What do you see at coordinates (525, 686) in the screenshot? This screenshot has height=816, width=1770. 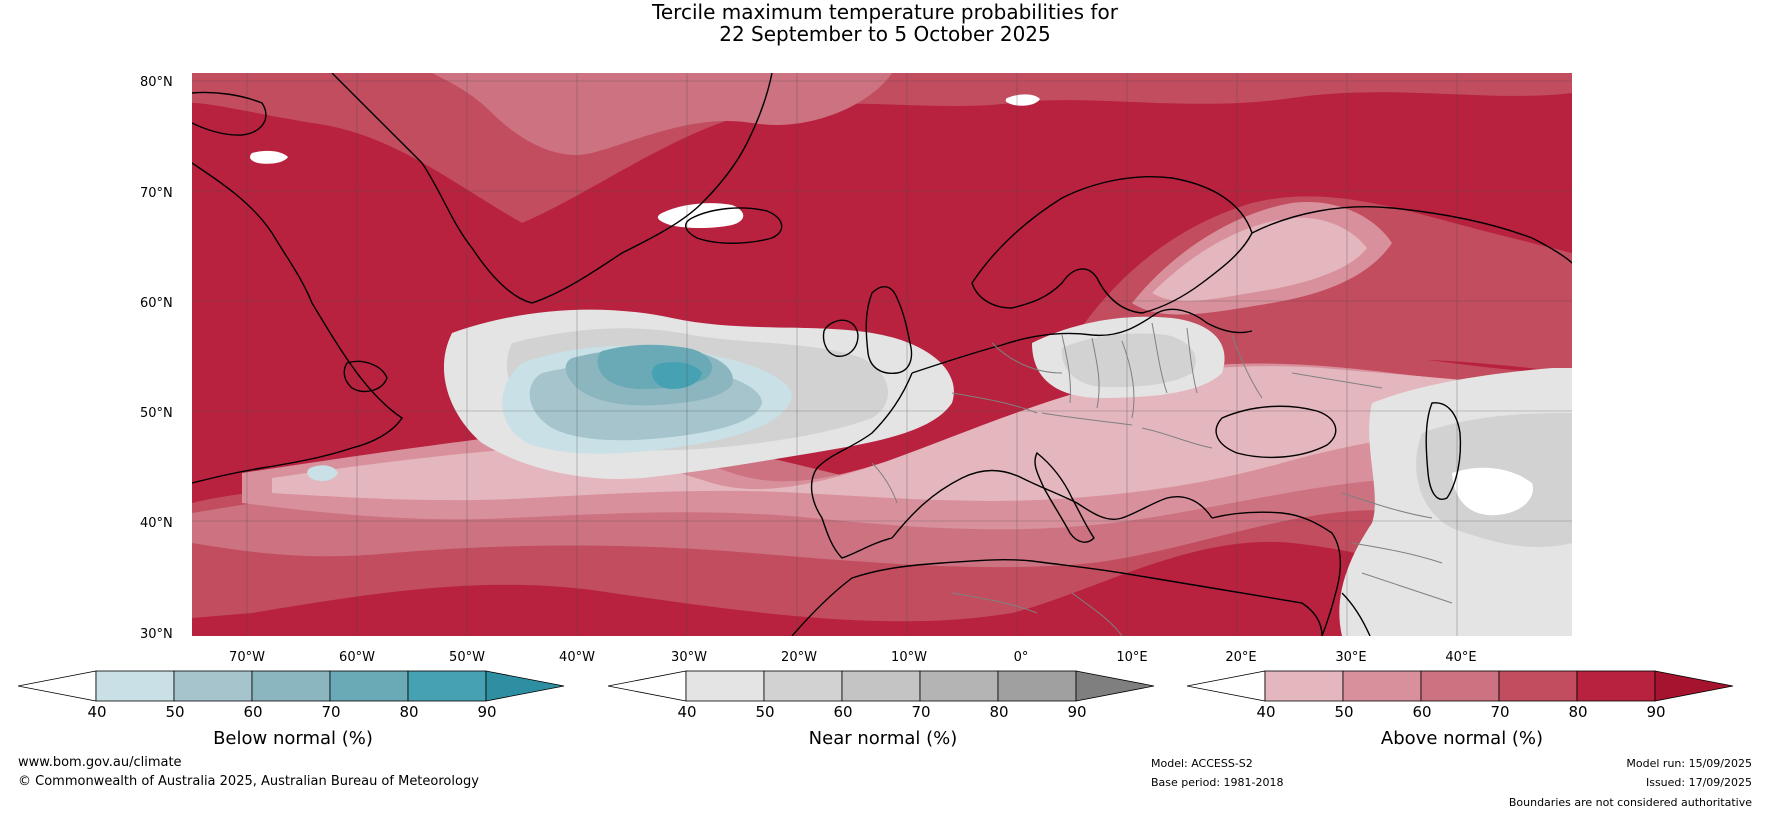 I see `below-colorbar-upper-extend` at bounding box center [525, 686].